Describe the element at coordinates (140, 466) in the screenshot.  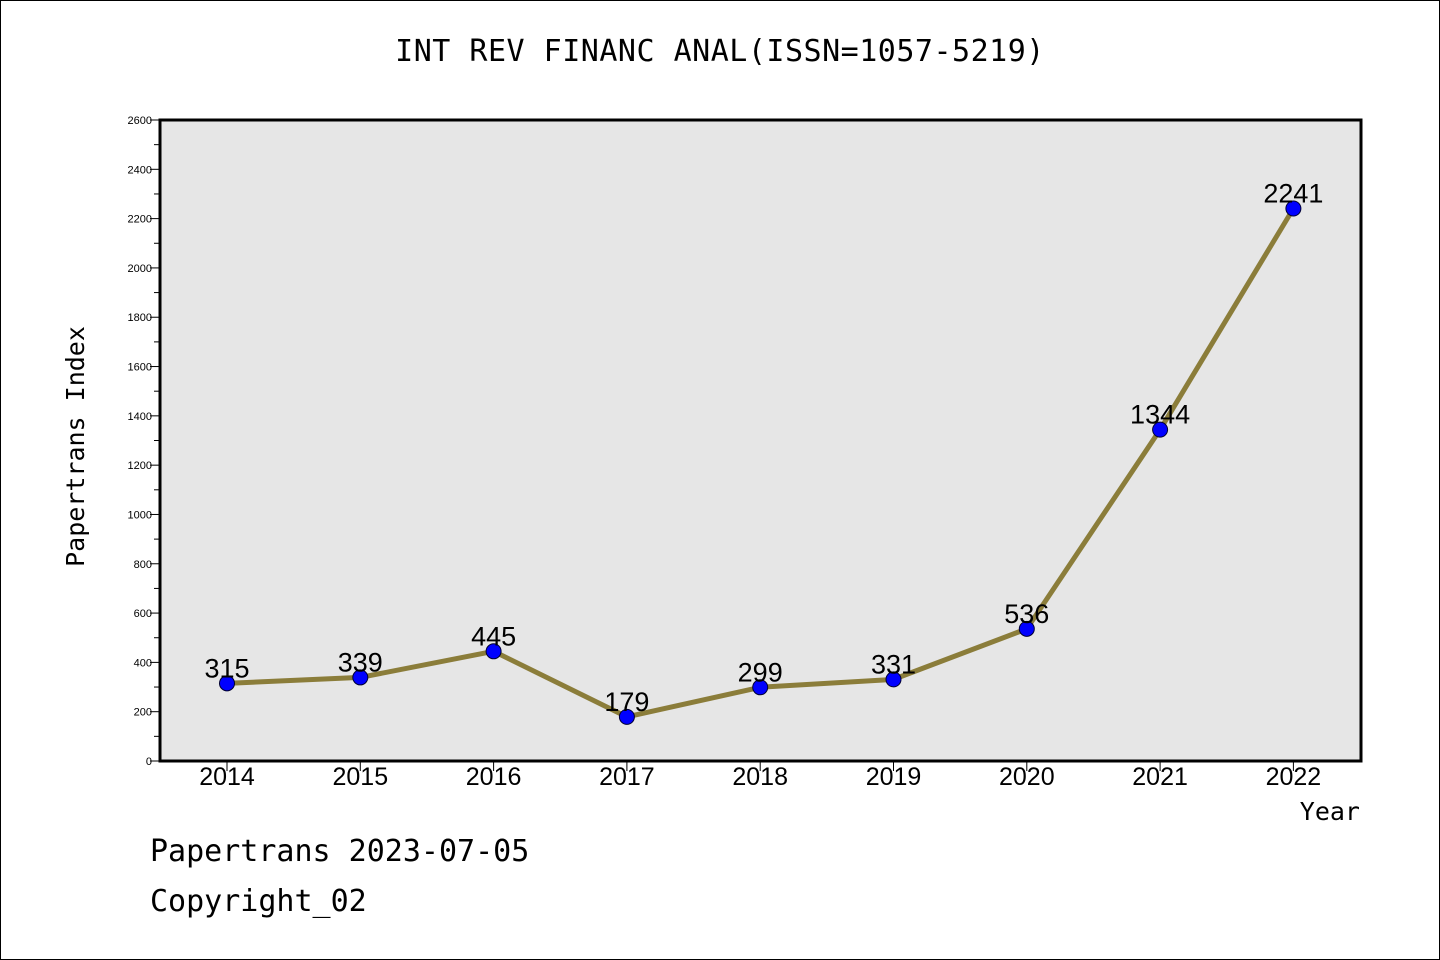
I see `y-tick-label: 1200` at that location.